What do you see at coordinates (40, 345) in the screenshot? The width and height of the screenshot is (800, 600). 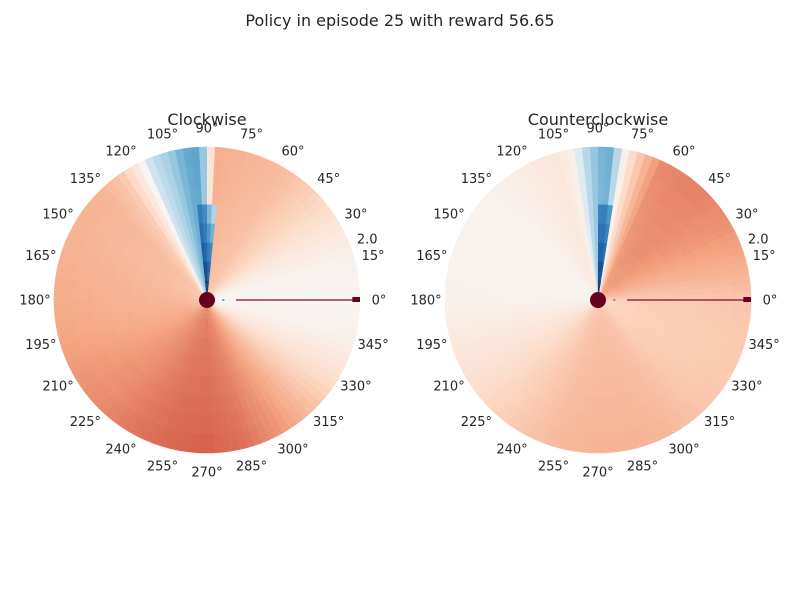 I see `angle-tick-label: 195°` at bounding box center [40, 345].